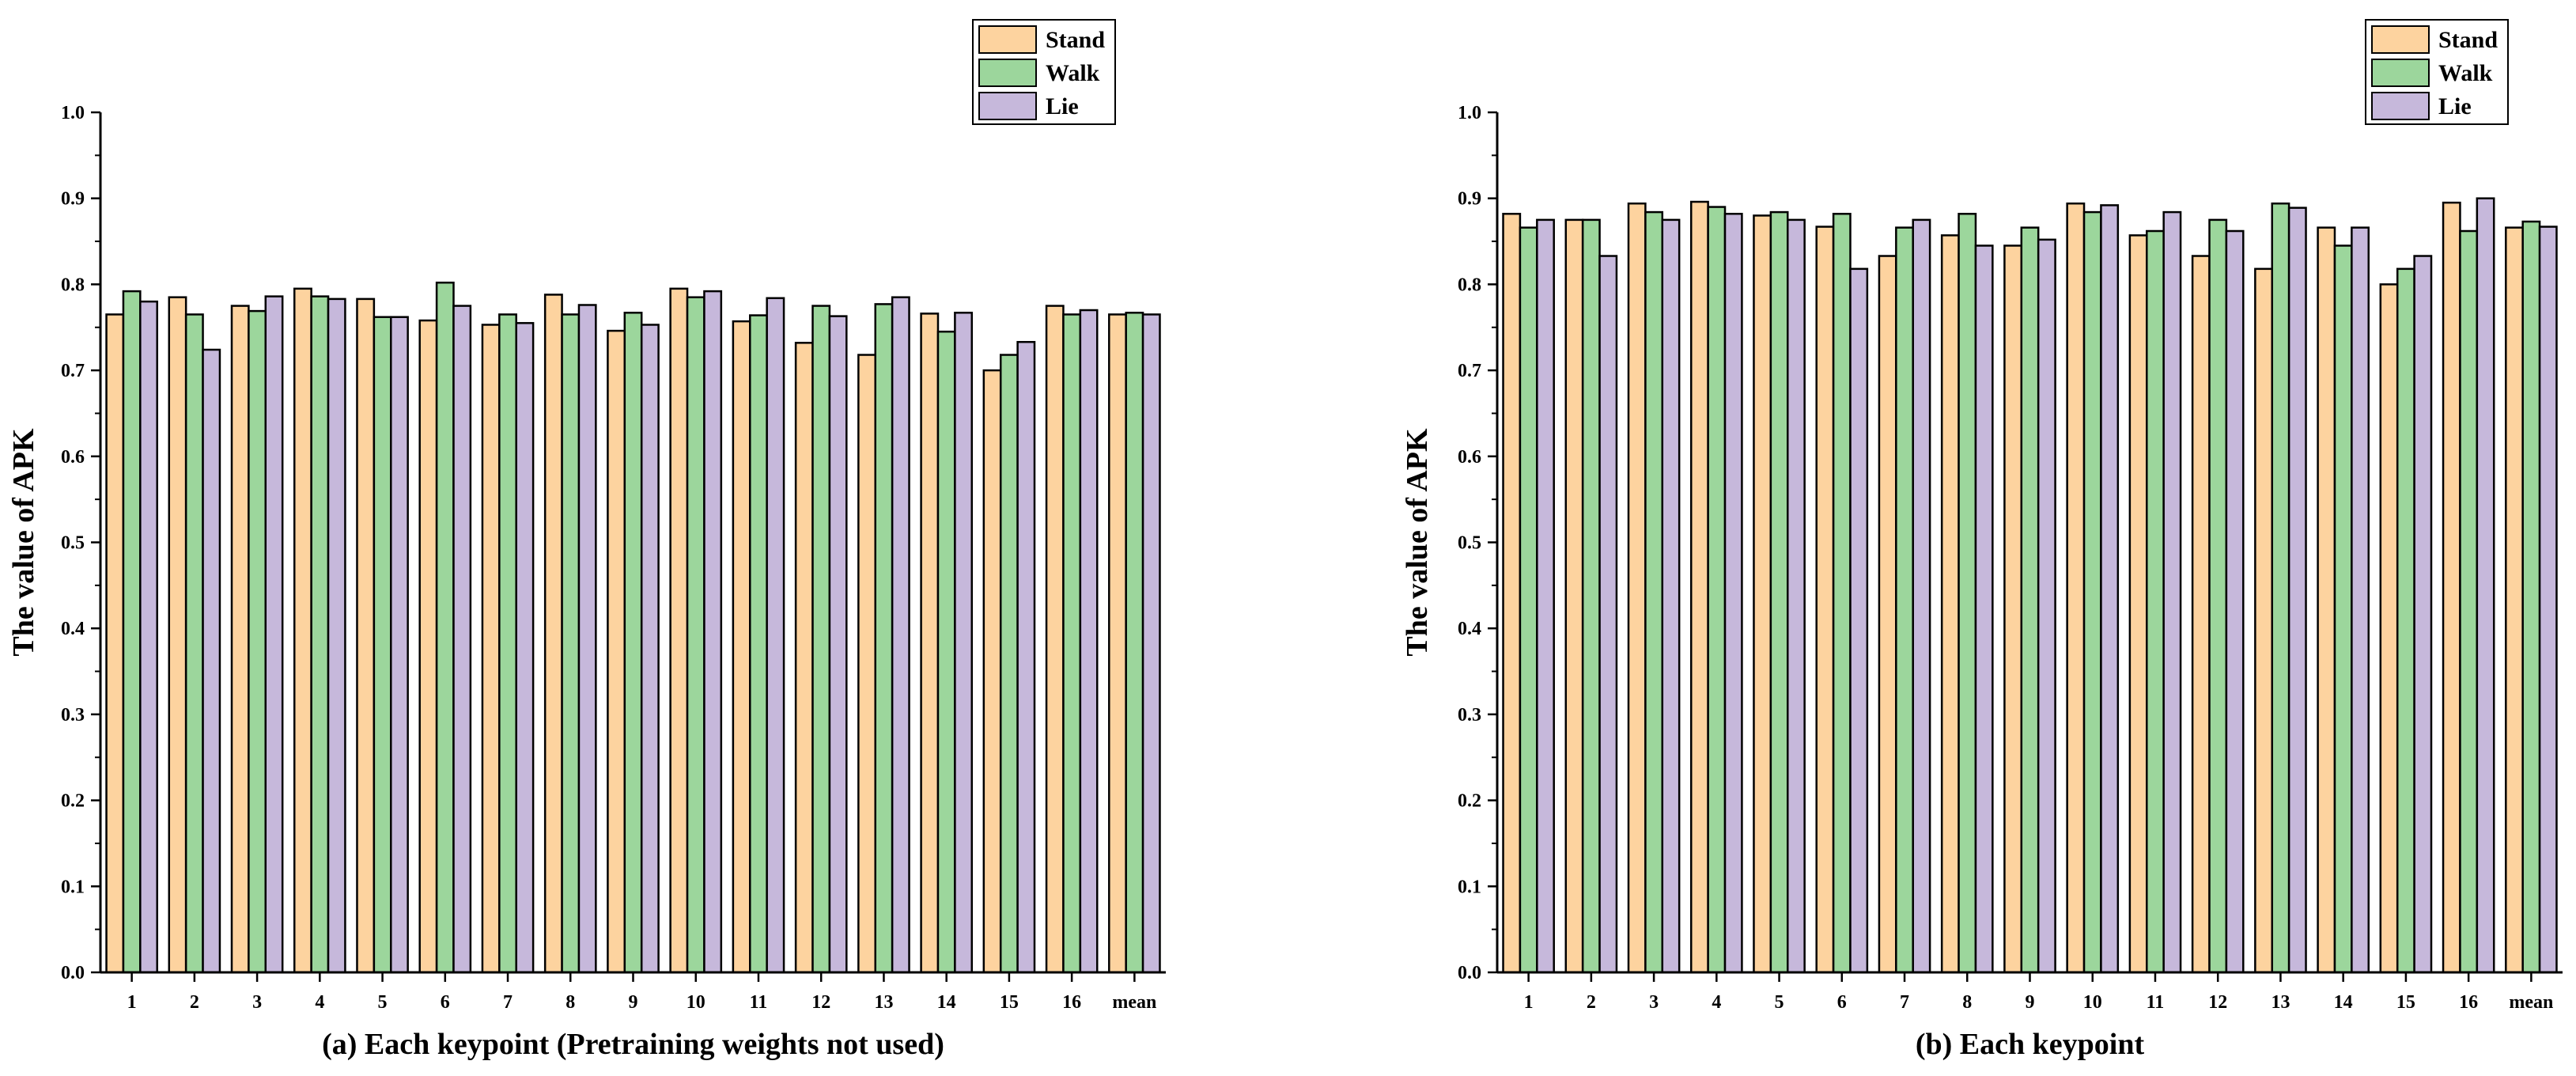 The width and height of the screenshot is (2576, 1076). What do you see at coordinates (2156, 1002) in the screenshot?
I see `x-tick-label: 11` at bounding box center [2156, 1002].